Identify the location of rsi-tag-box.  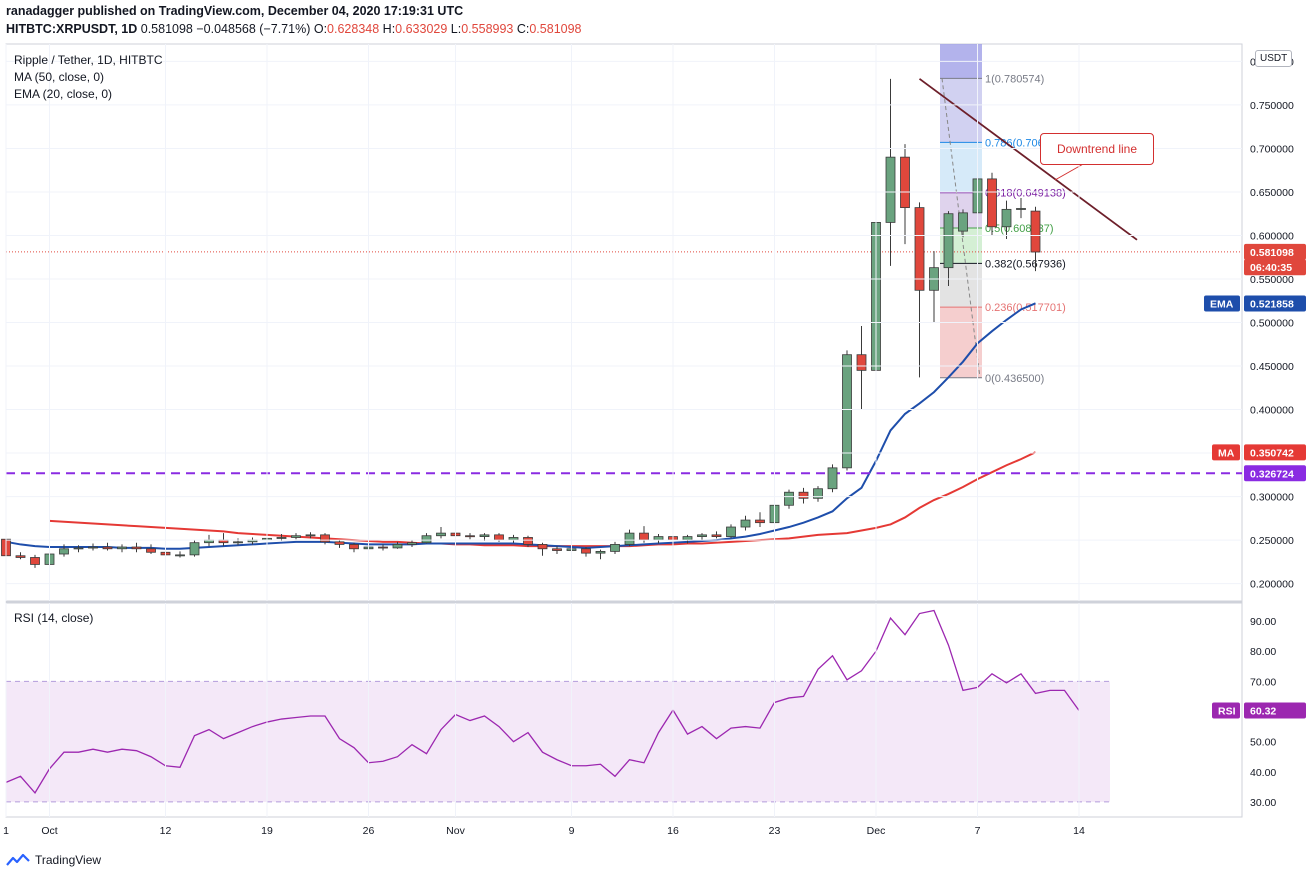
(1226, 710).